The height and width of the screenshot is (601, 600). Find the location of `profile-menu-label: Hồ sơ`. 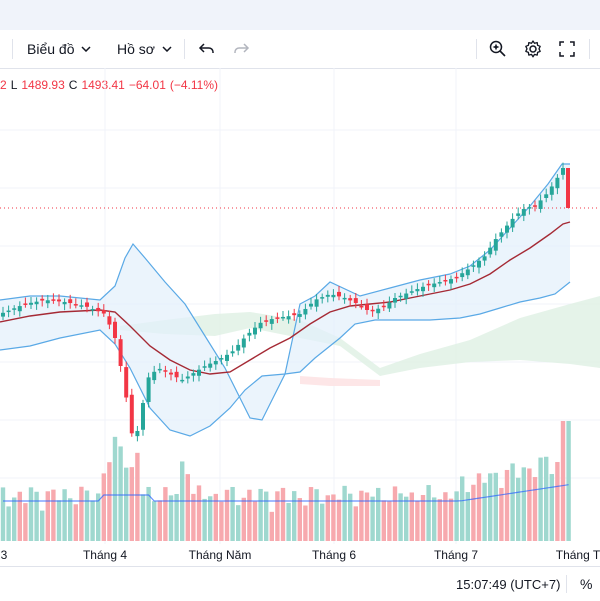

profile-menu-label: Hồ sơ is located at coordinates (136, 49).